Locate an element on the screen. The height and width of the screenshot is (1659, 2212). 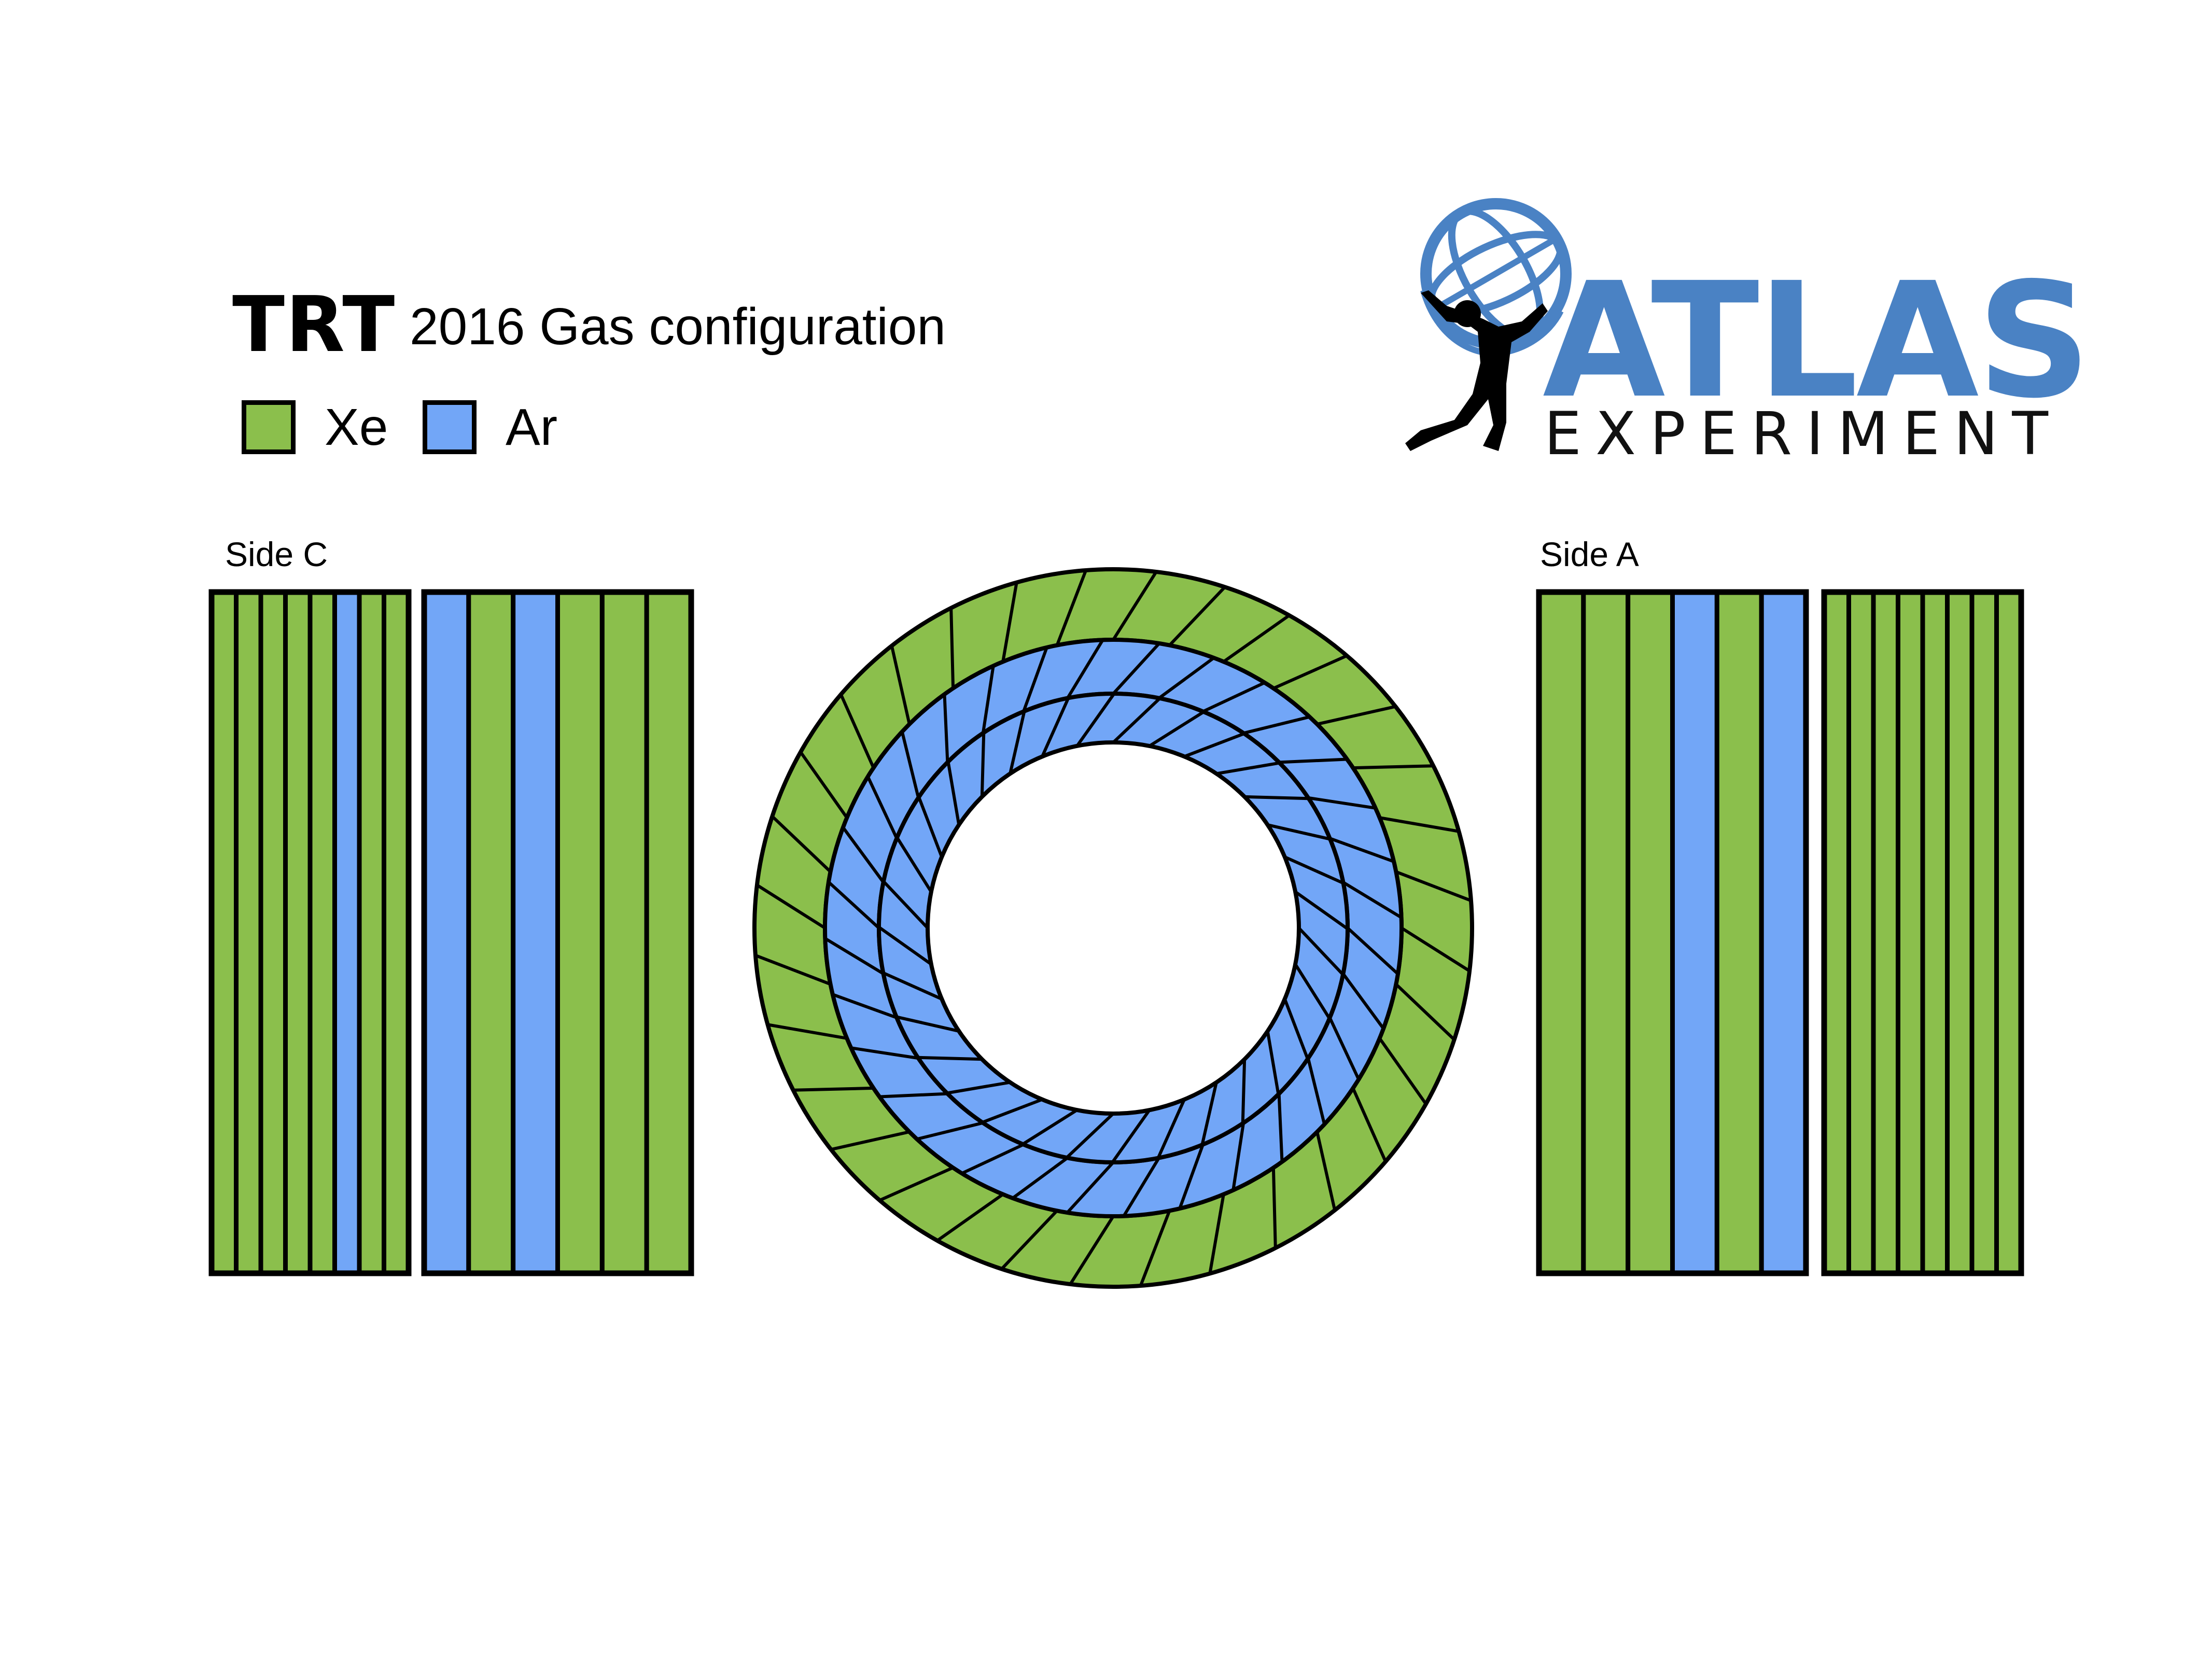
side-a-large-outline is located at coordinates (1672, 932).